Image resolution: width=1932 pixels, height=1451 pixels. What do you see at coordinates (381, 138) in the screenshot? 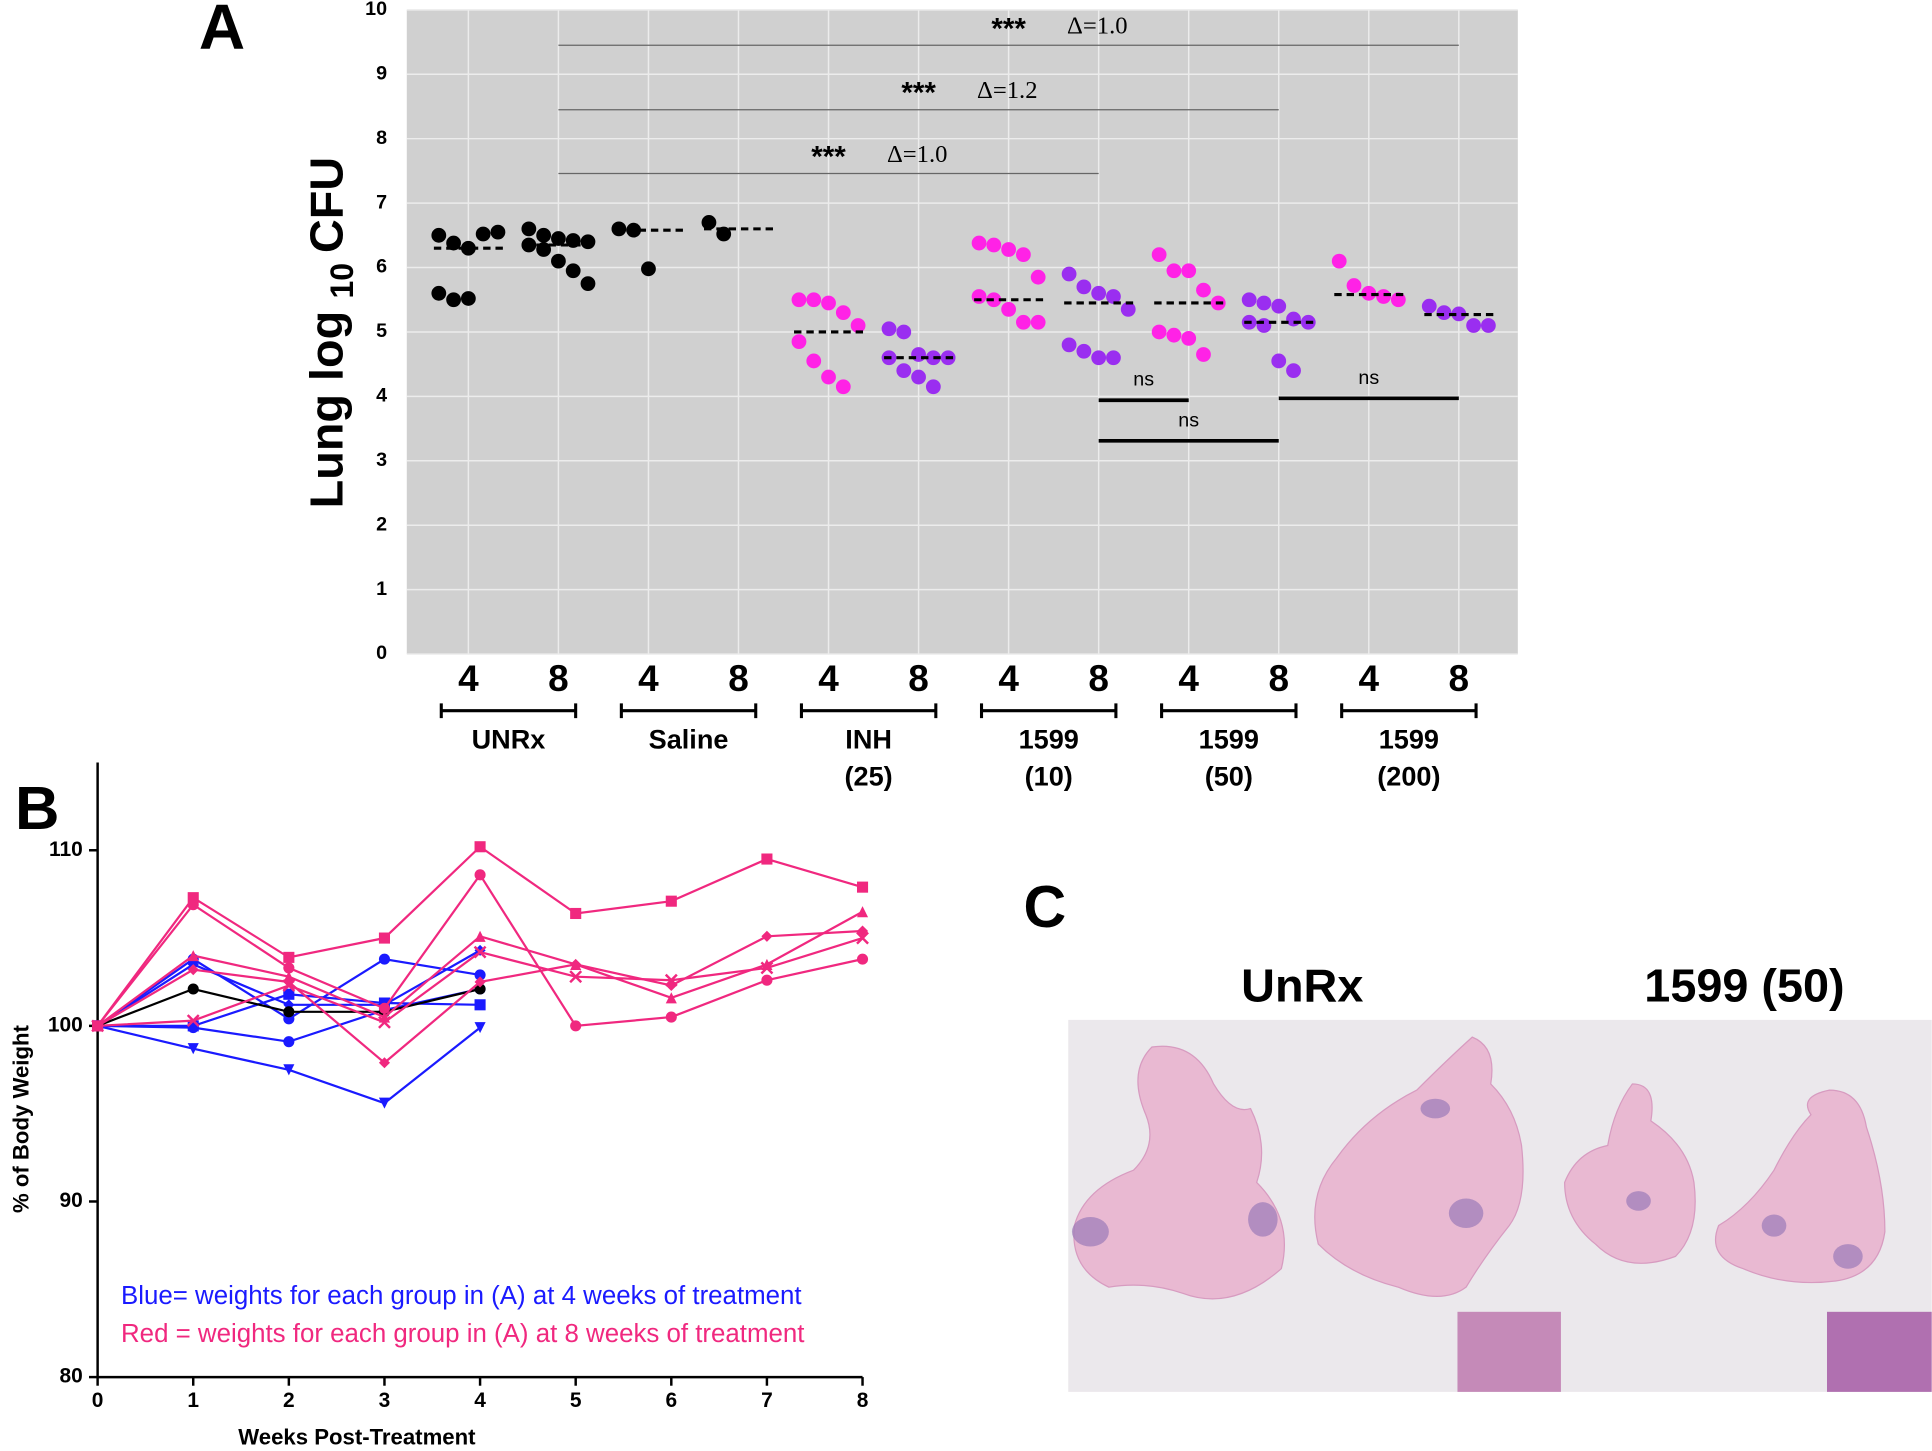
I see `y-tick-label: 8` at bounding box center [381, 138].